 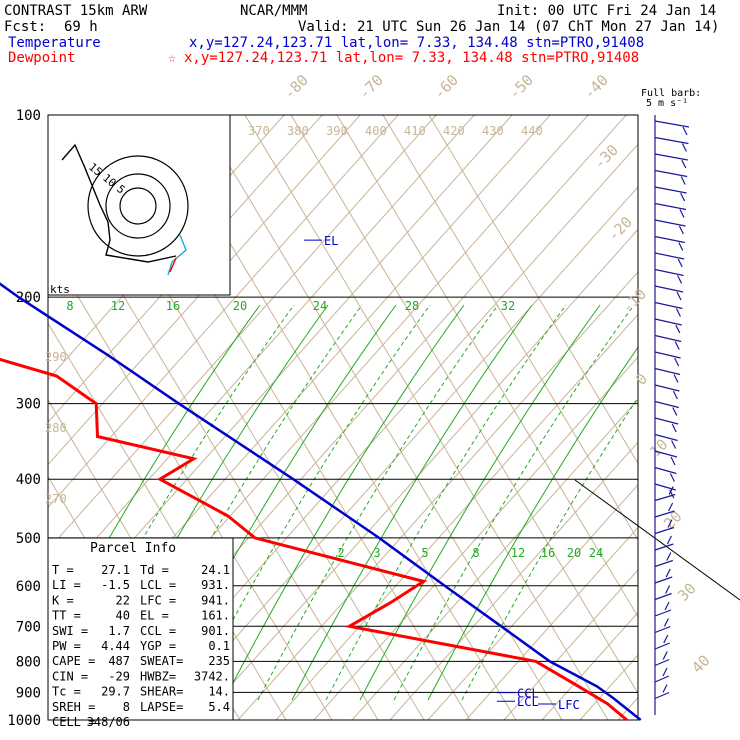 I want to click on parcel-param-value: 1.7, so click(x=119, y=631).